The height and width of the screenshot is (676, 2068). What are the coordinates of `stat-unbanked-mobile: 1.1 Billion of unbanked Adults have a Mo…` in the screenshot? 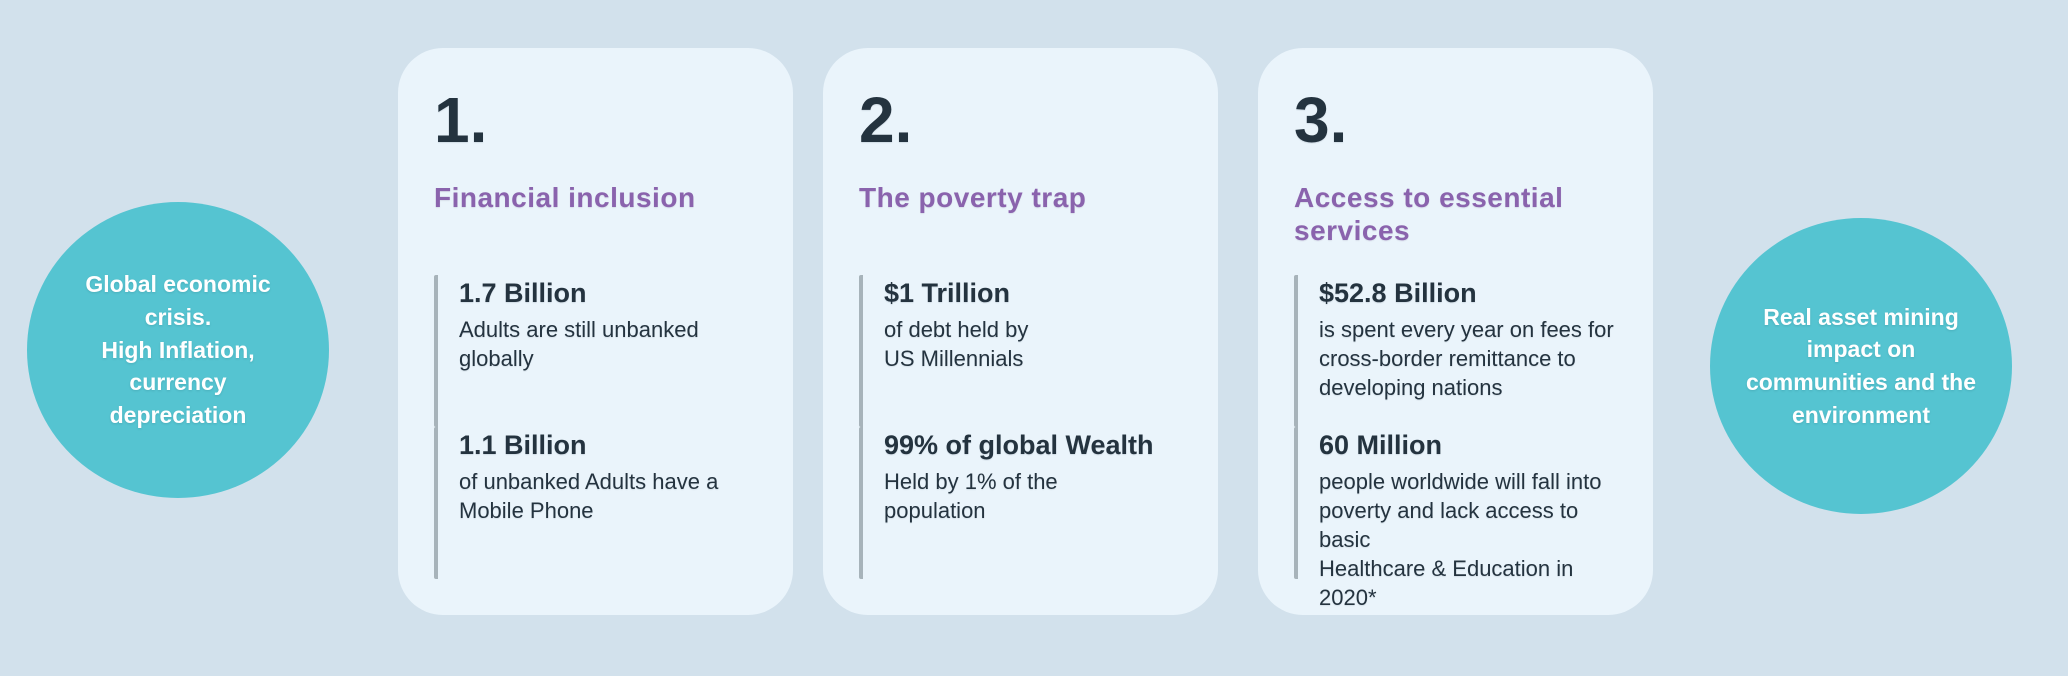 It's located at (596, 502).